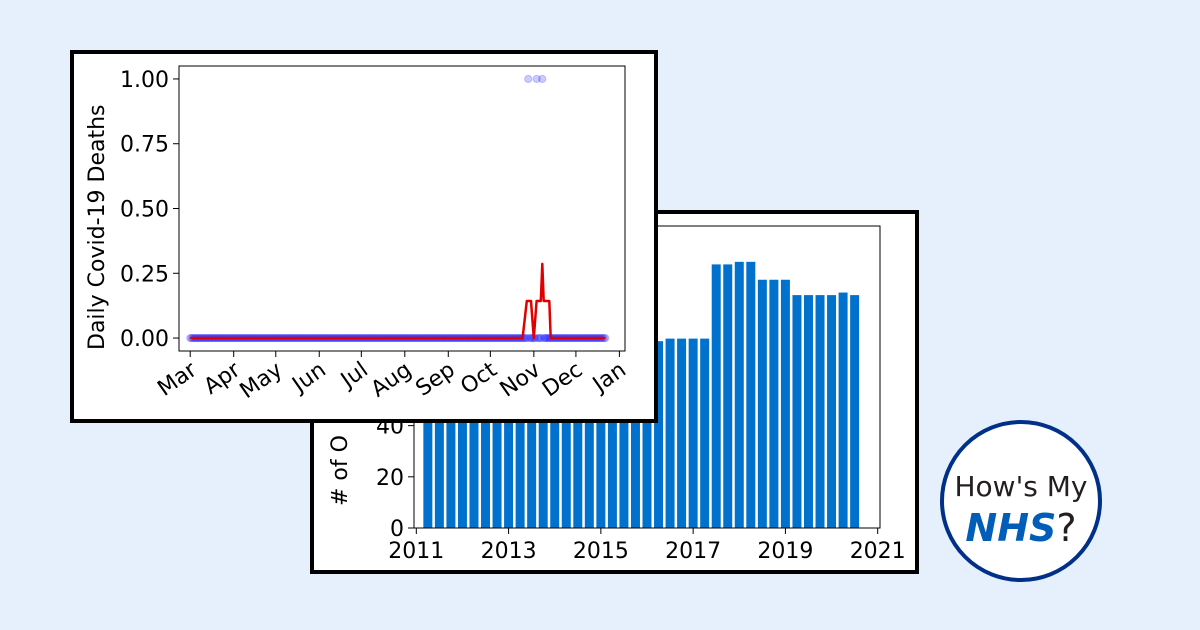 Image resolution: width=1200 pixels, height=630 pixels. What do you see at coordinates (144, 210) in the screenshot?
I see `y-tick-label: 0.50` at bounding box center [144, 210].